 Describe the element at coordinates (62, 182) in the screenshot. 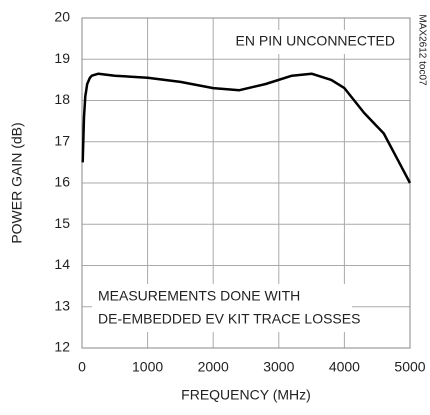

I see `y-tick-label: 16` at that location.